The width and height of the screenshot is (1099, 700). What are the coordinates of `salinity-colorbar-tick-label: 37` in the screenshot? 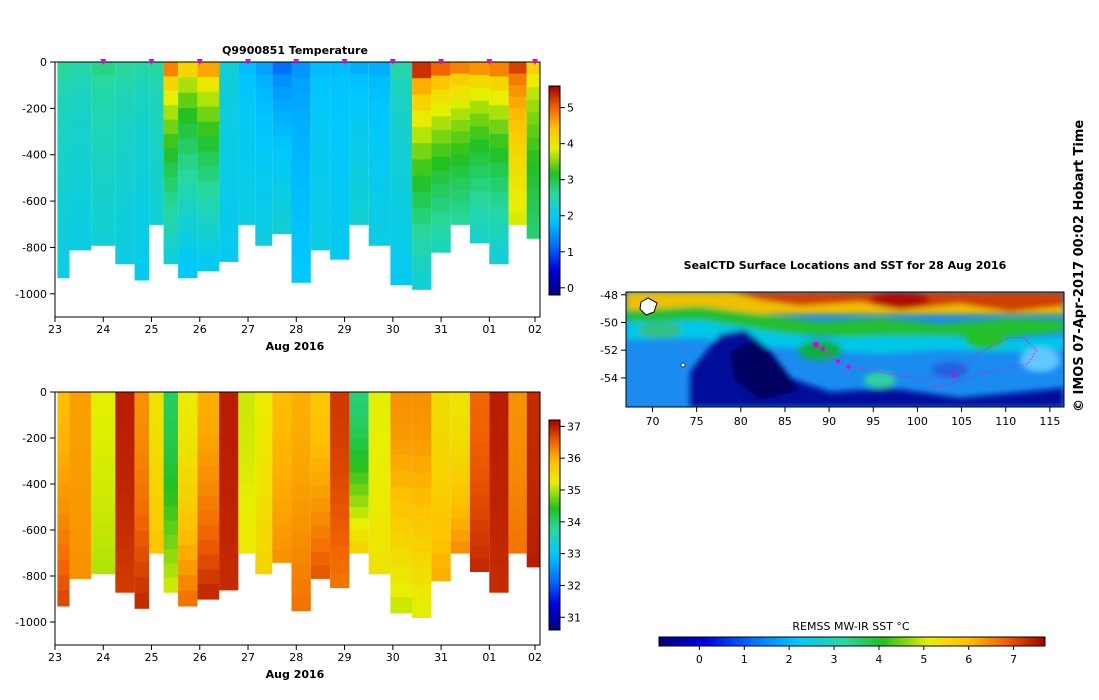 It's located at (574, 426).